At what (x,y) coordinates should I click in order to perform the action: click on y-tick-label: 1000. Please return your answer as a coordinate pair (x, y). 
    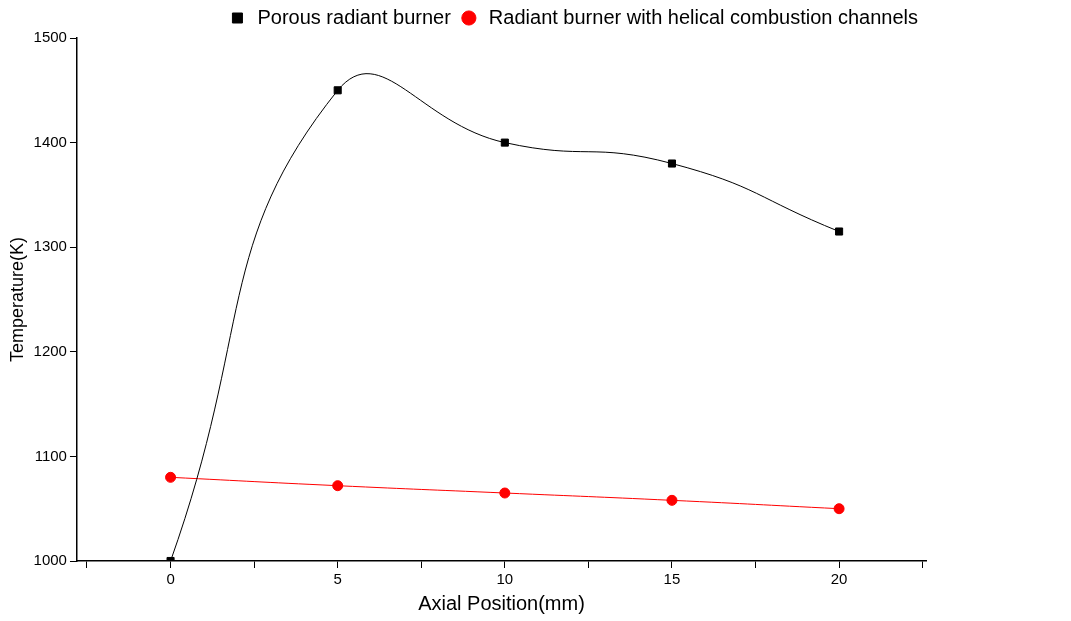
    Looking at the image, I should click on (50, 560).